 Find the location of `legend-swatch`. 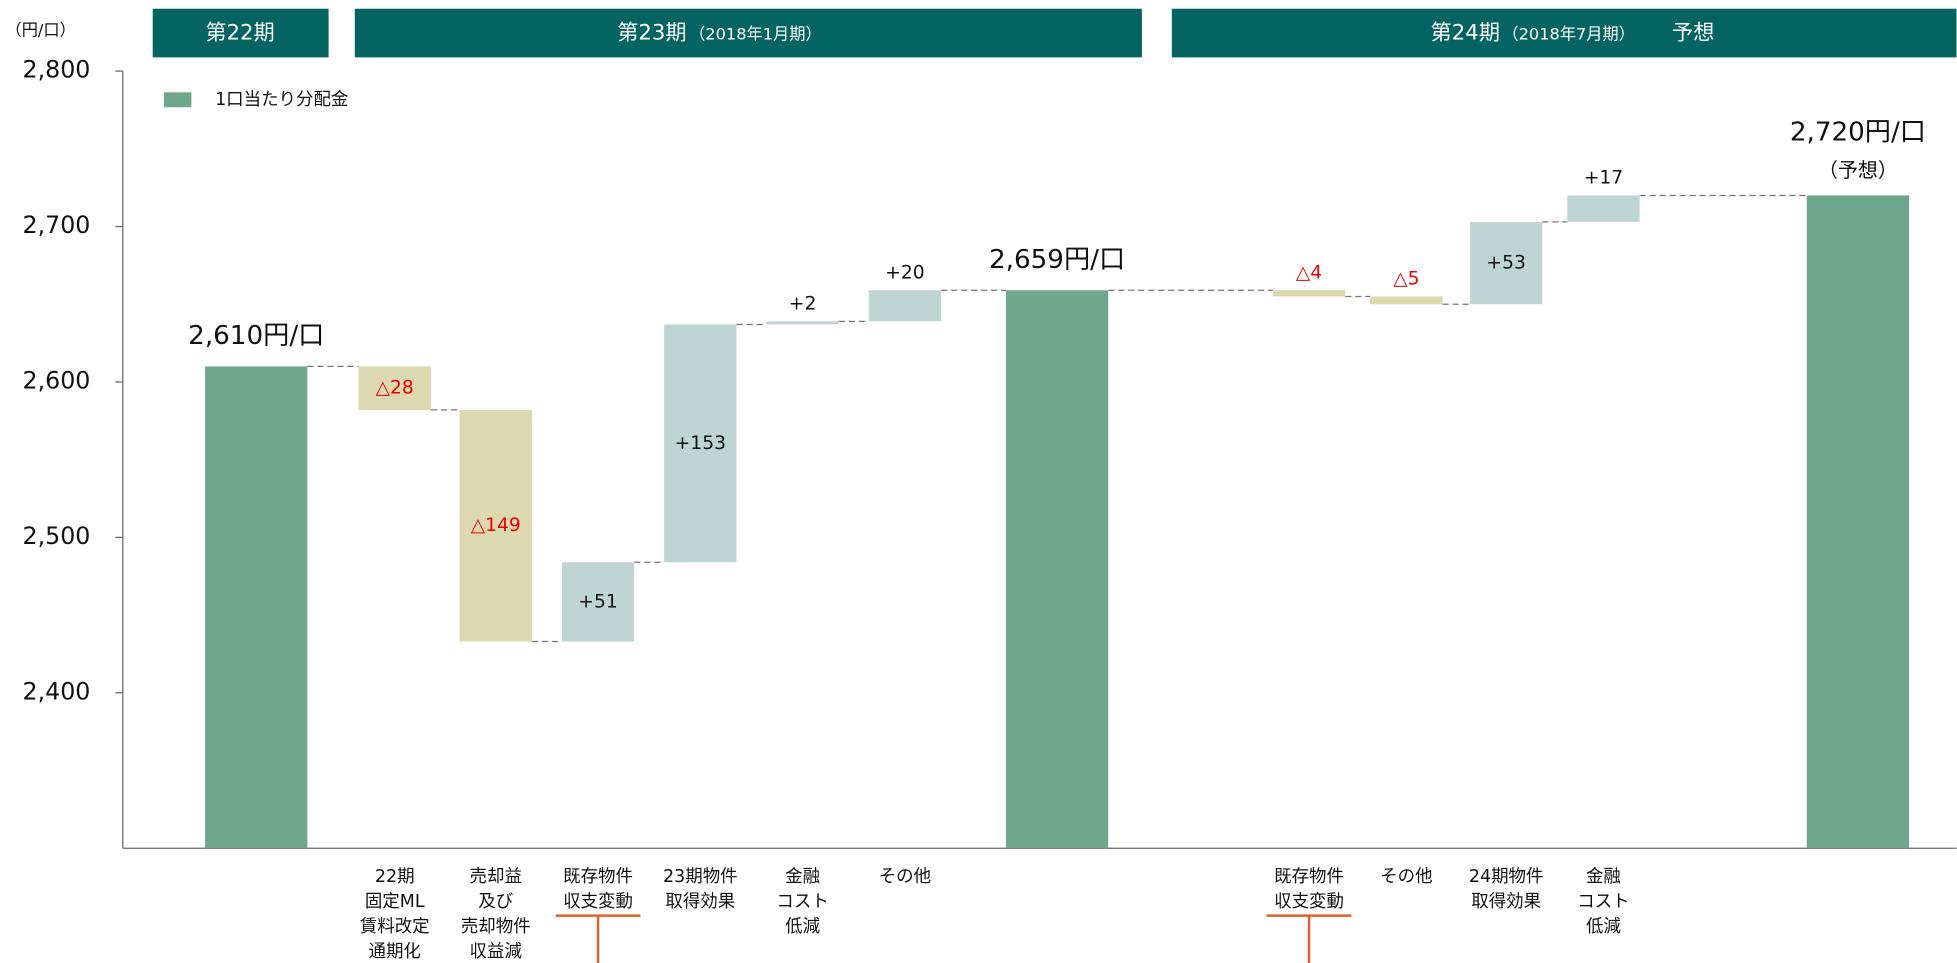

legend-swatch is located at coordinates (177, 100).